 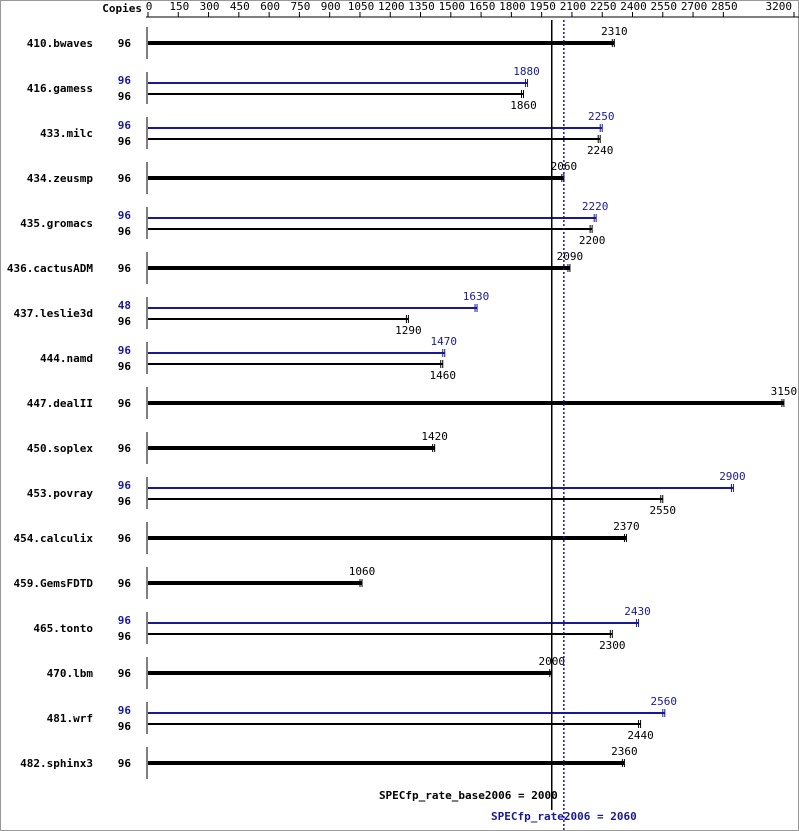 I want to click on x-tick-label: 1500, so click(x=452, y=6).